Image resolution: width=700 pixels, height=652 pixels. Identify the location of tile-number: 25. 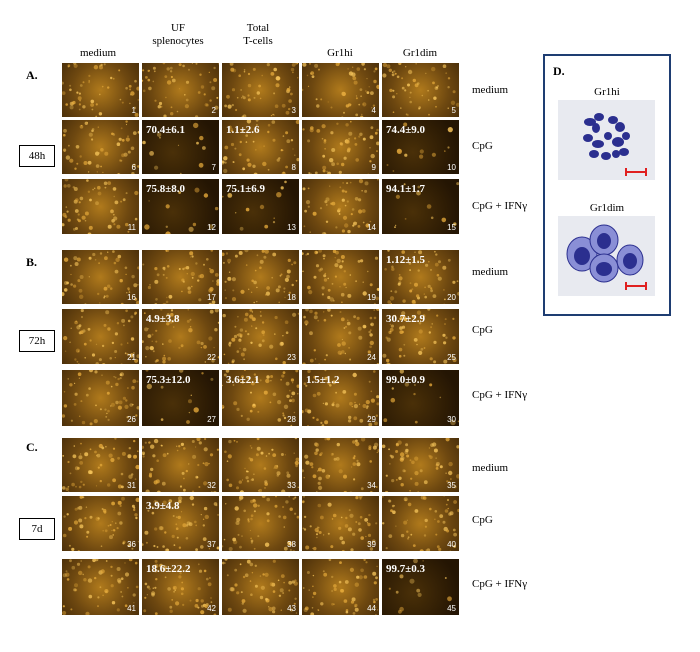
(451, 357).